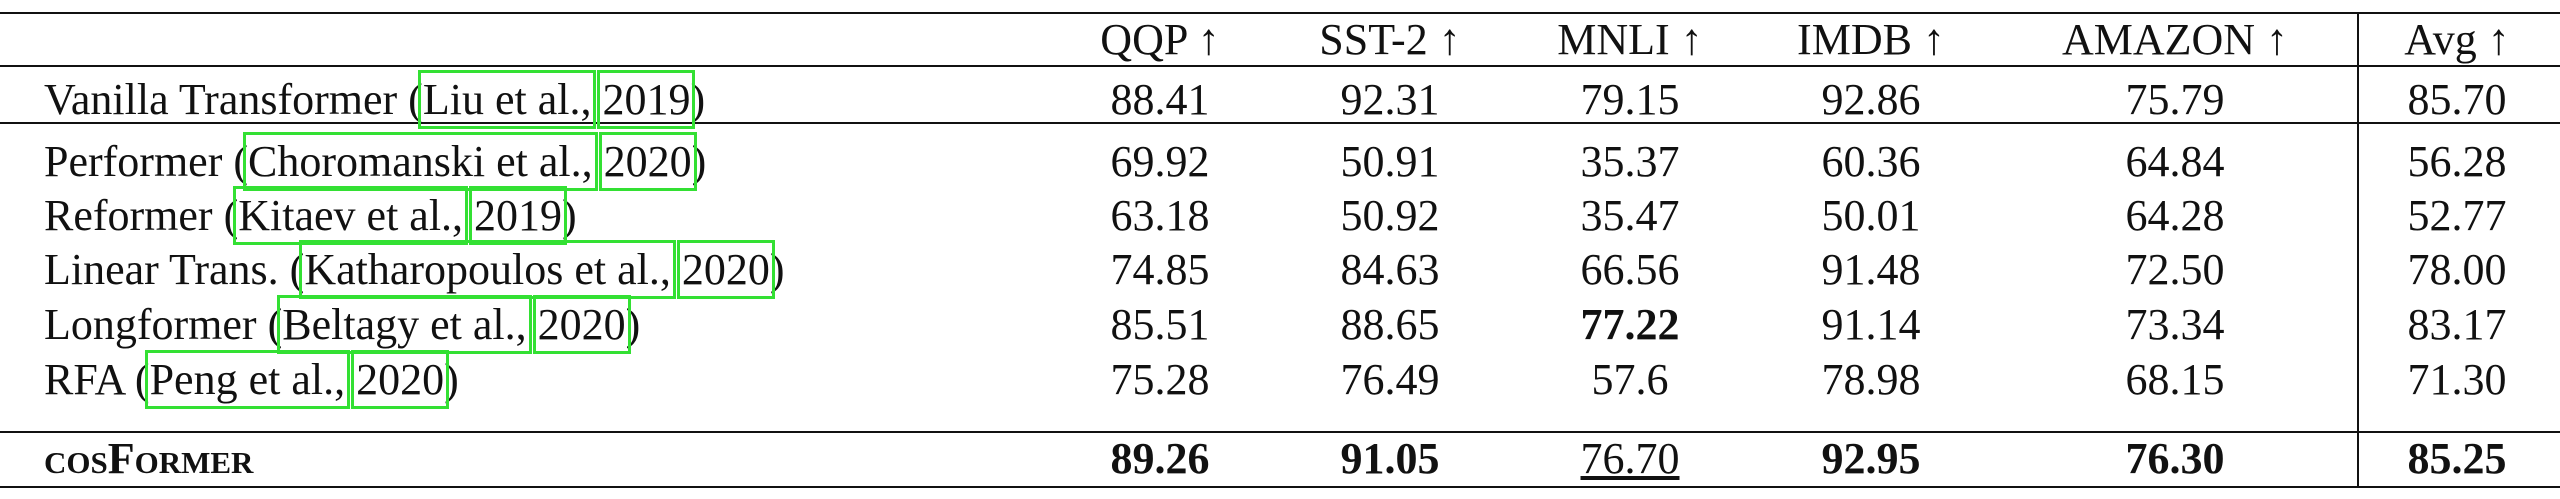  Describe the element at coordinates (174, 269) in the screenshot. I see `method: Linear Trans. (` at that location.